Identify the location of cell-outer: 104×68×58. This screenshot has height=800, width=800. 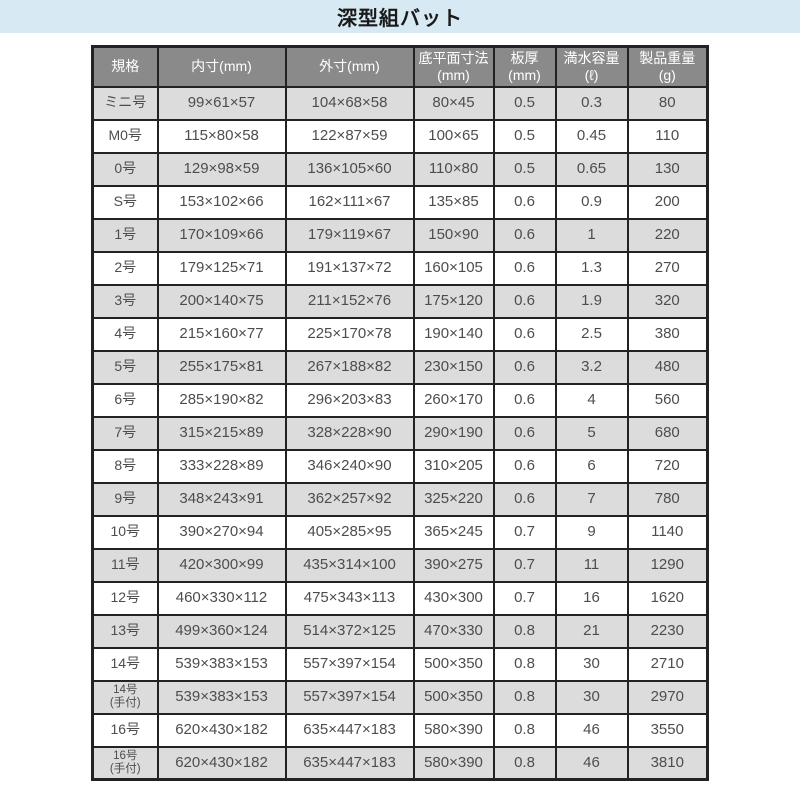
(349, 103).